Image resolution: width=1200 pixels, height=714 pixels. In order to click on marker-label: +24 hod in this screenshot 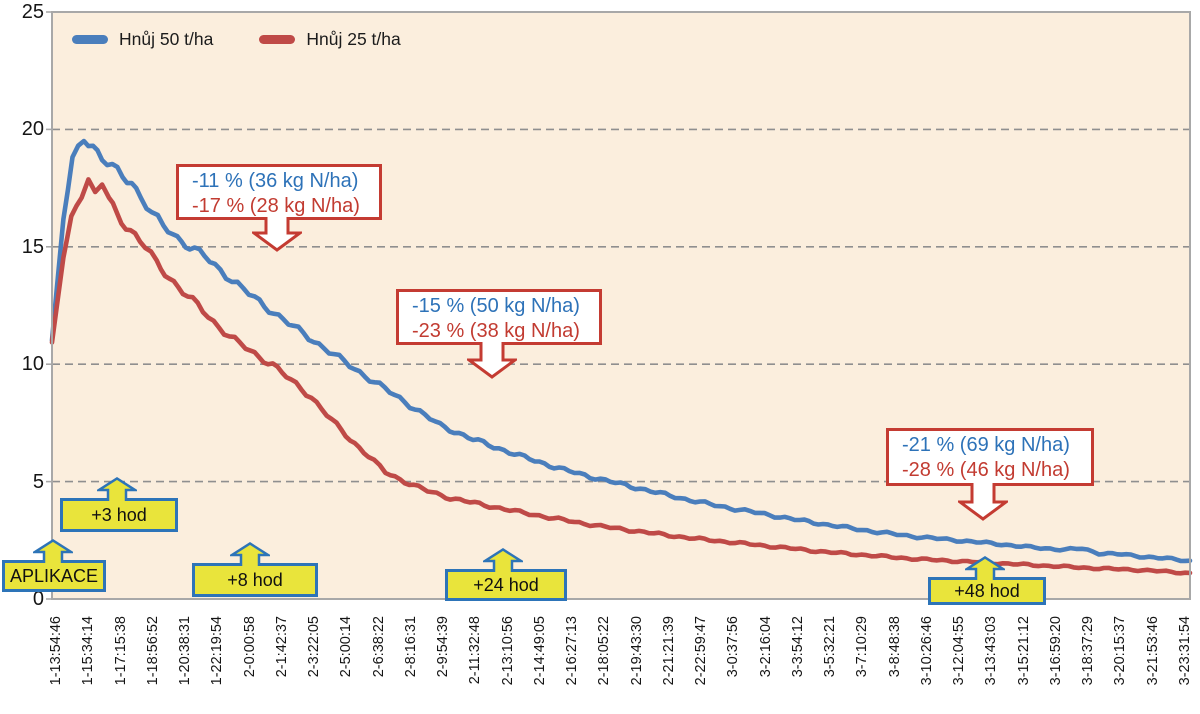, I will do `click(506, 584)`.